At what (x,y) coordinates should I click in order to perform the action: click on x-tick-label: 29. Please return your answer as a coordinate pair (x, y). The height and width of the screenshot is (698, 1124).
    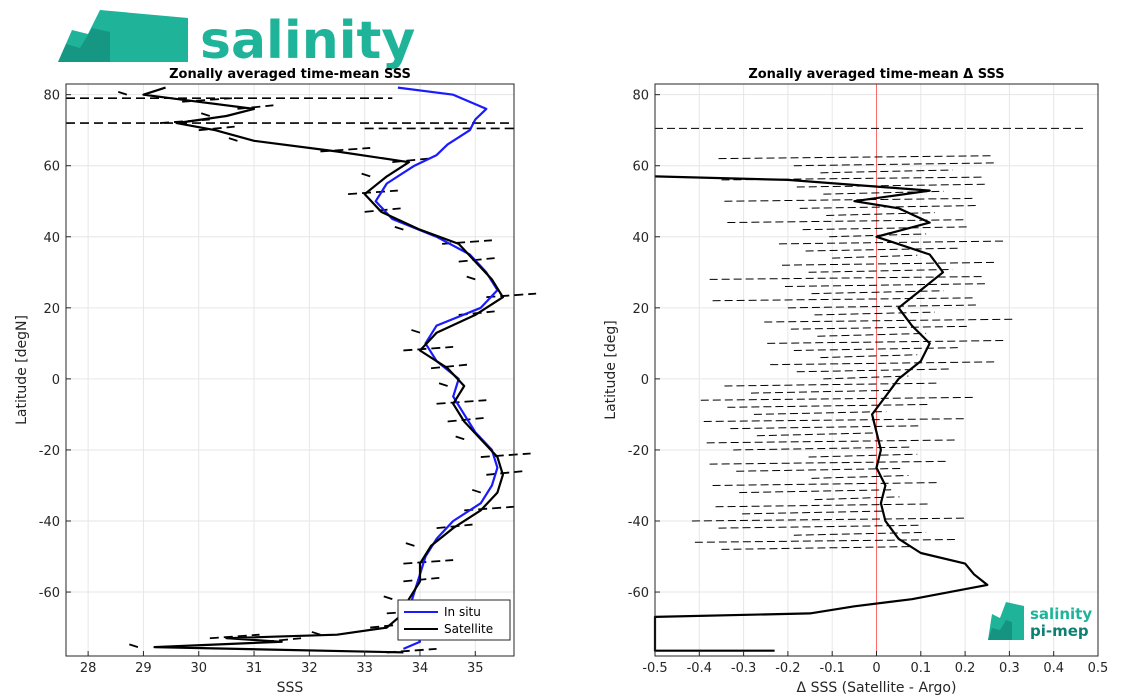
    Looking at the image, I should click on (143, 668).